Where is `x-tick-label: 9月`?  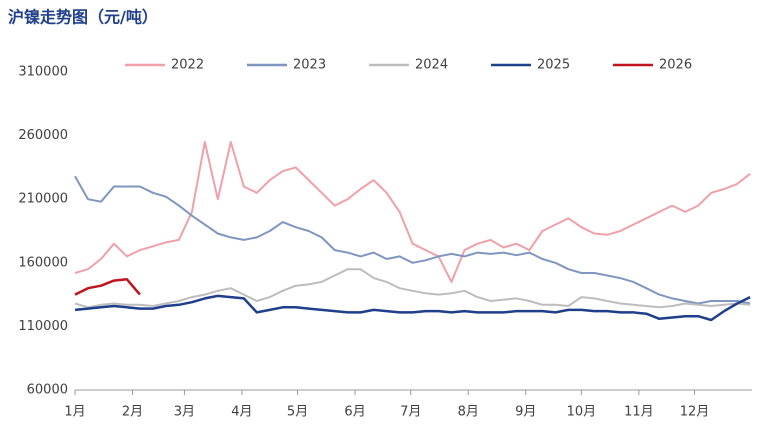 x-tick-label: 9月 is located at coordinates (525, 412).